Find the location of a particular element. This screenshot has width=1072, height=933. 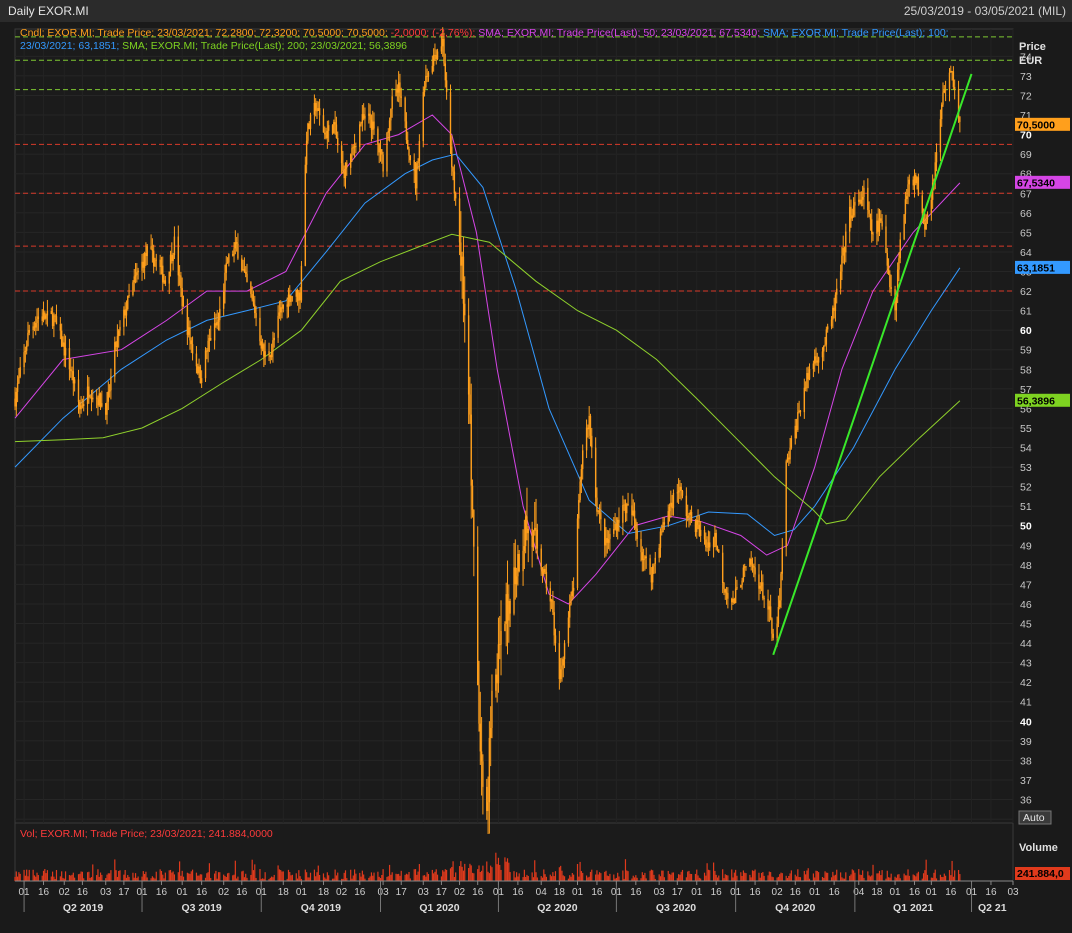

uptrend-line is located at coordinates (872, 364).